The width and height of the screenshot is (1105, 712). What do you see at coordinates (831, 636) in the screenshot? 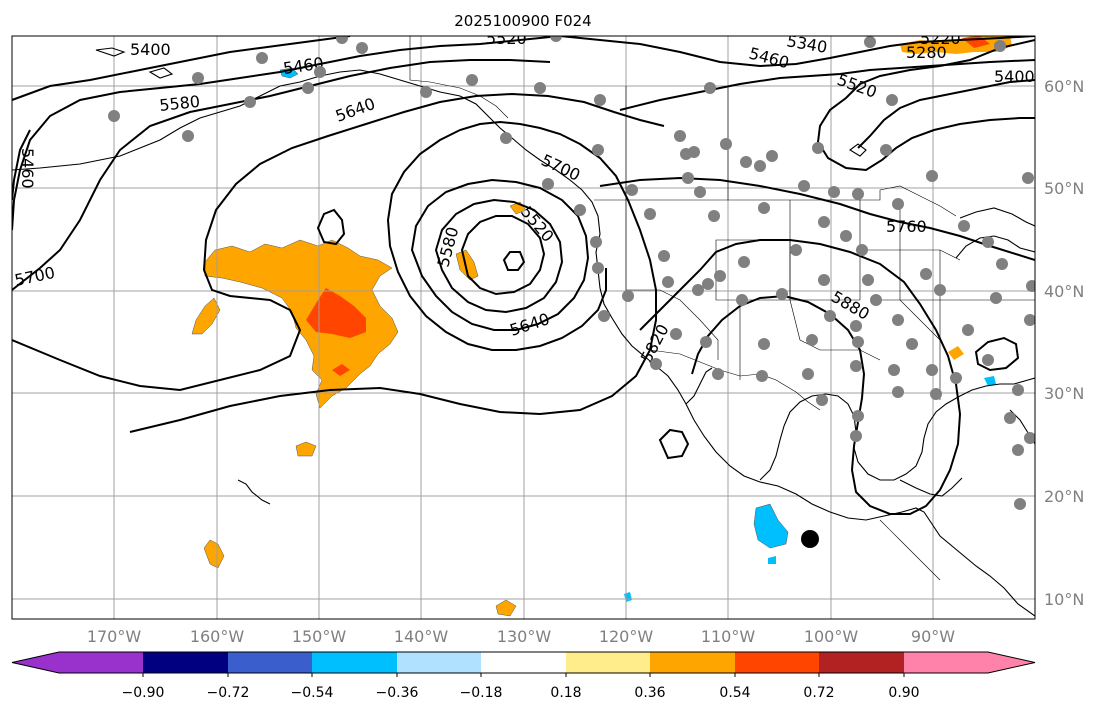
I see `lon-label-100w: 100°W` at bounding box center [831, 636].